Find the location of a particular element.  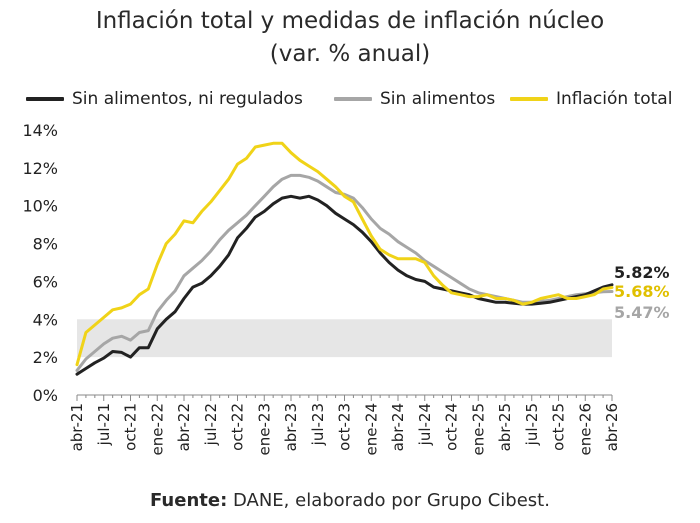

target-range-band is located at coordinates (344, 338).